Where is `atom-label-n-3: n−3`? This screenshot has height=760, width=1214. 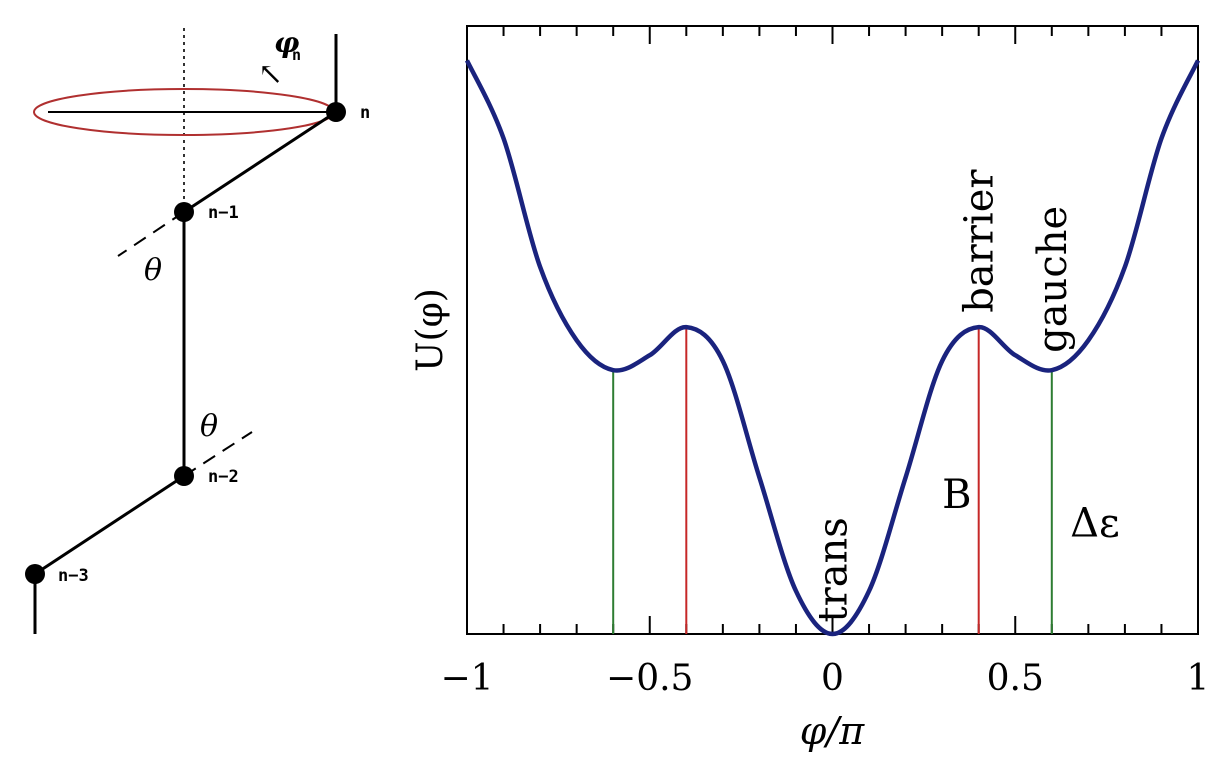
atom-label-n-3: n−3 is located at coordinates (73, 576).